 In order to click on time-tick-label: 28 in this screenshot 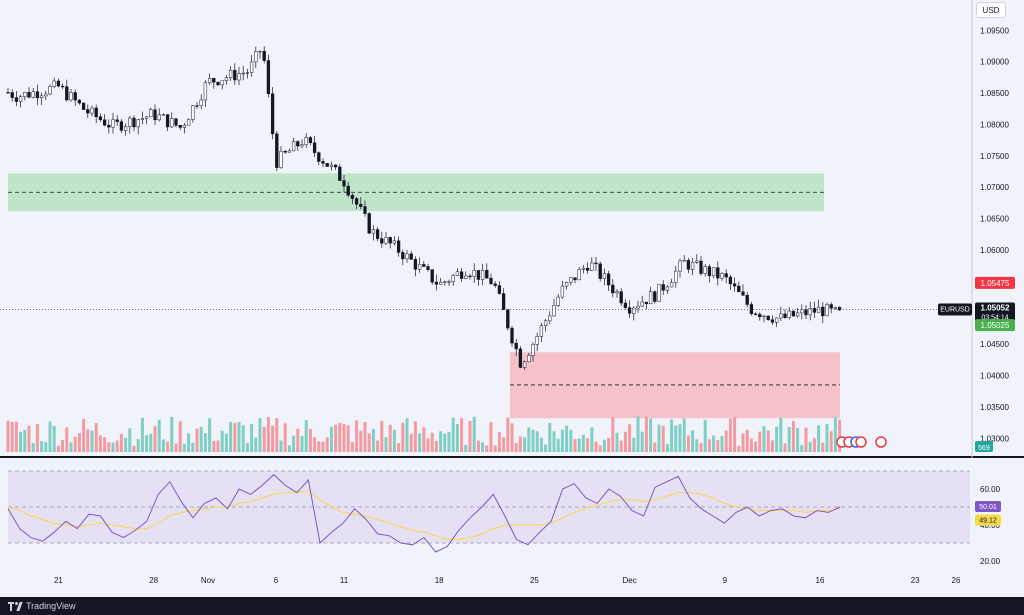, I will do `click(153, 580)`.